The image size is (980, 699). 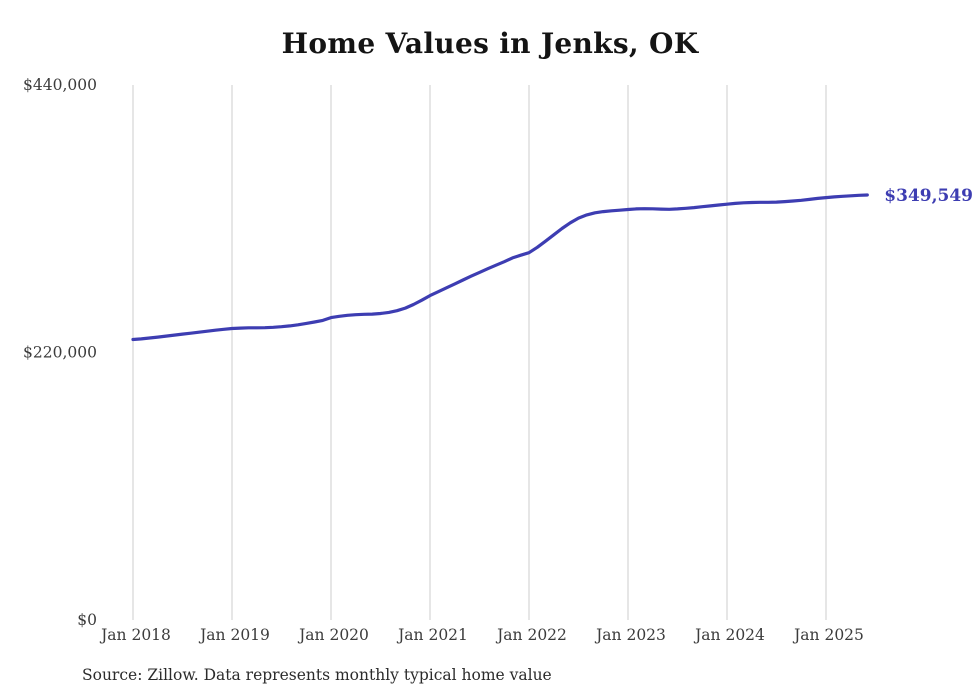 What do you see at coordinates (630, 635) in the screenshot?
I see `x-axis-label: Jan 2023` at bounding box center [630, 635].